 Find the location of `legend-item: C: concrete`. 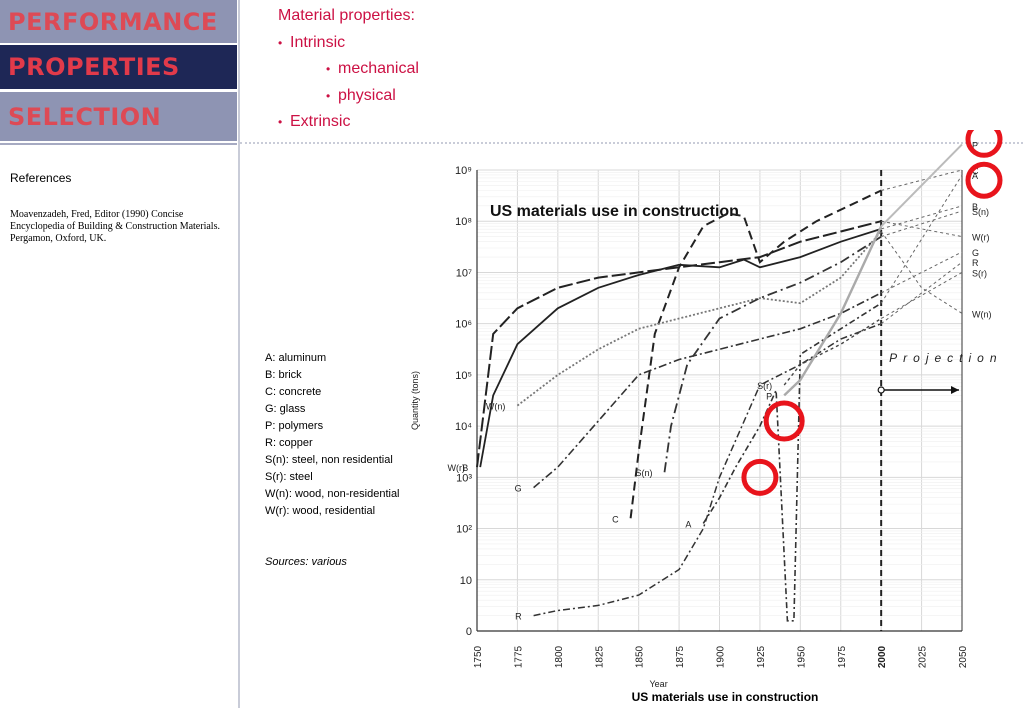

legend-item: C: concrete is located at coordinates (293, 392).